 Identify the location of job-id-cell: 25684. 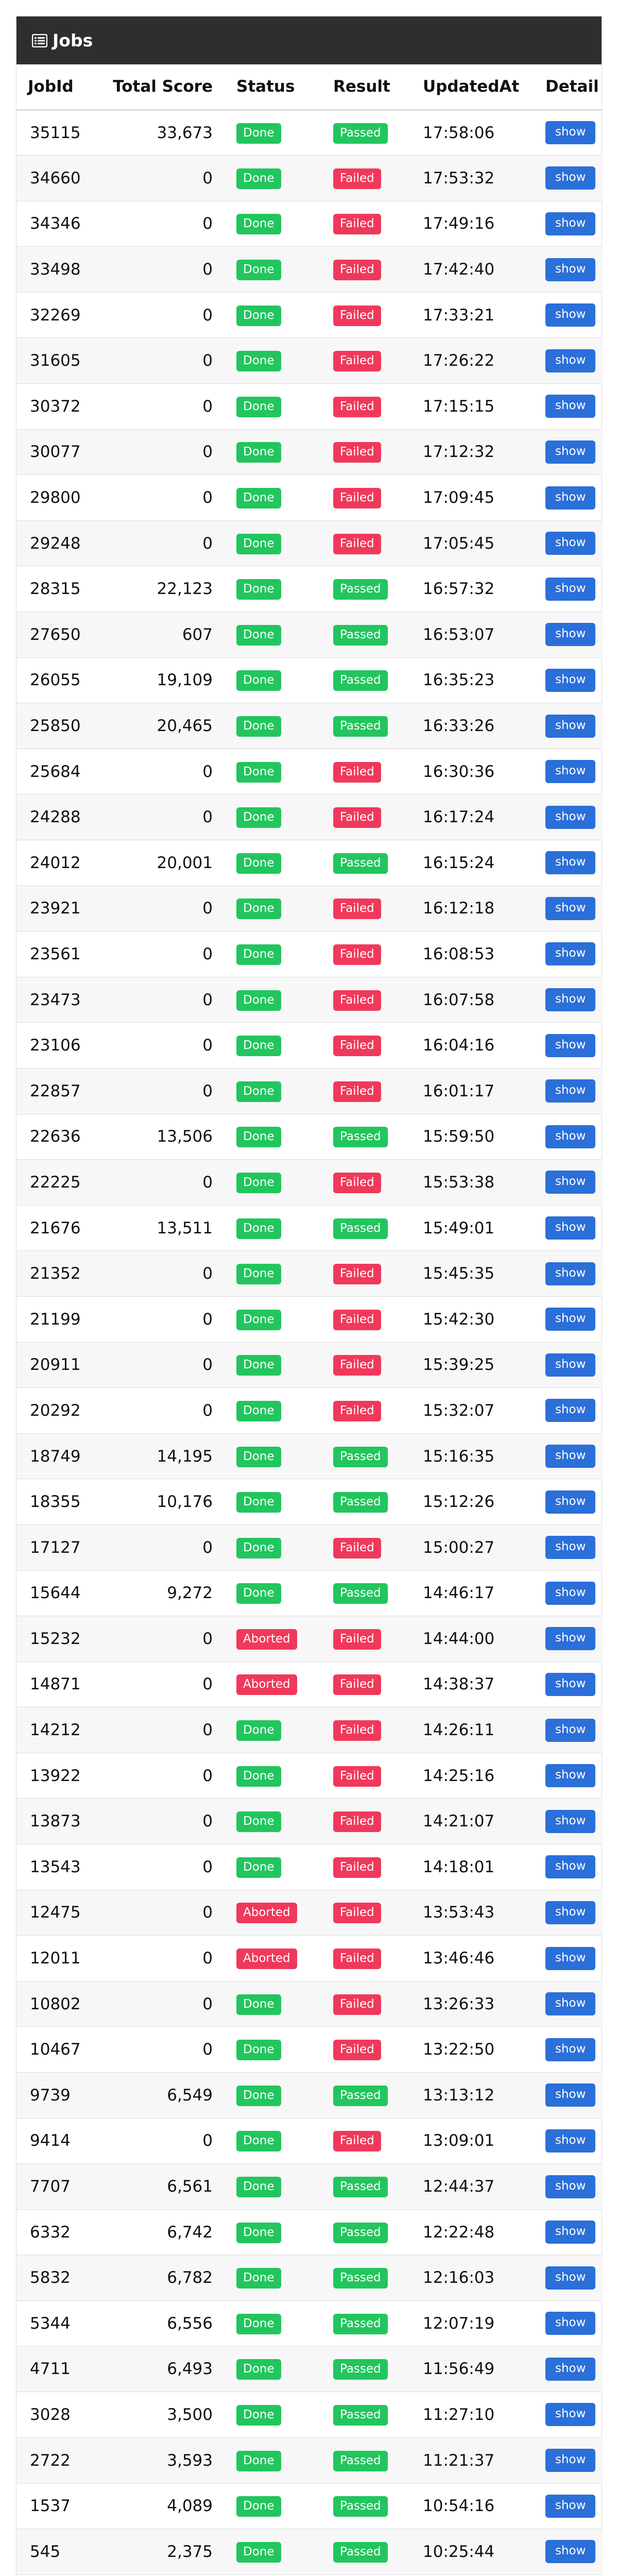
(54, 771).